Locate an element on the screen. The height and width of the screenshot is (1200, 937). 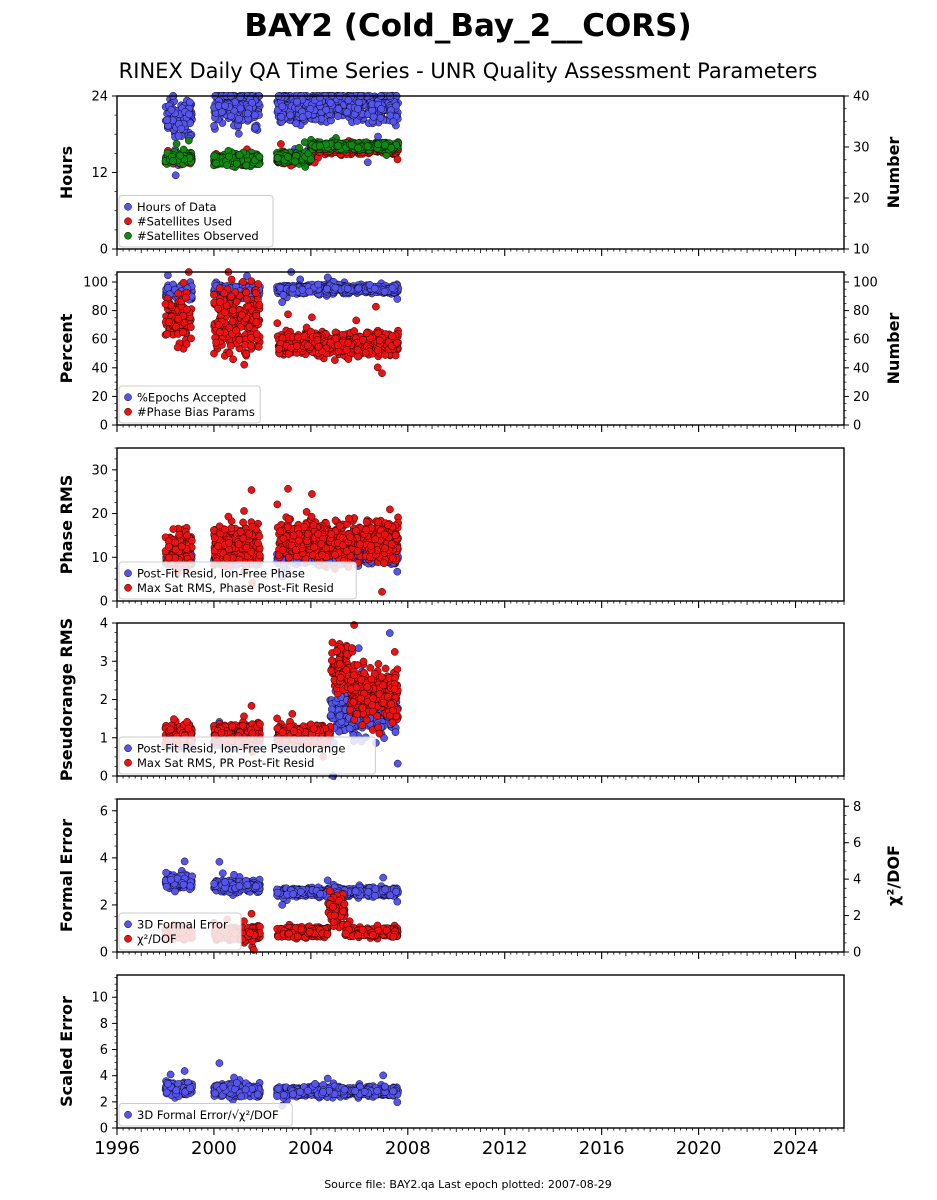
y-tick-label-right: 40 is located at coordinates (861, 368).